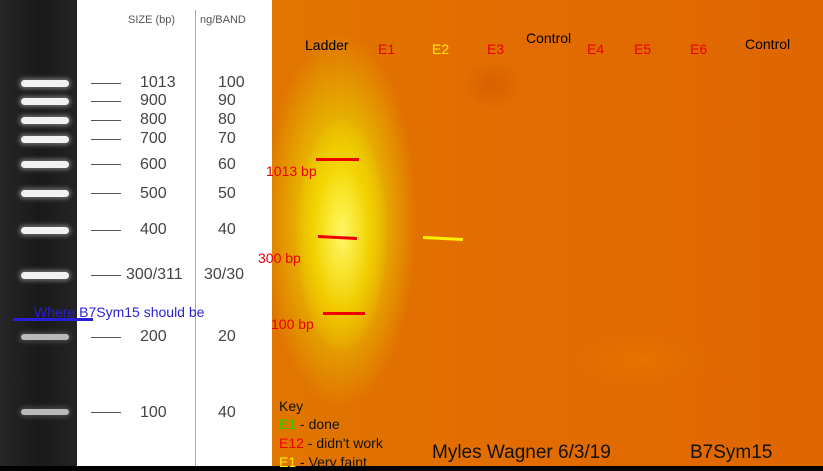  What do you see at coordinates (387, 49) in the screenshot?
I see `lane-label-e1: E1` at bounding box center [387, 49].